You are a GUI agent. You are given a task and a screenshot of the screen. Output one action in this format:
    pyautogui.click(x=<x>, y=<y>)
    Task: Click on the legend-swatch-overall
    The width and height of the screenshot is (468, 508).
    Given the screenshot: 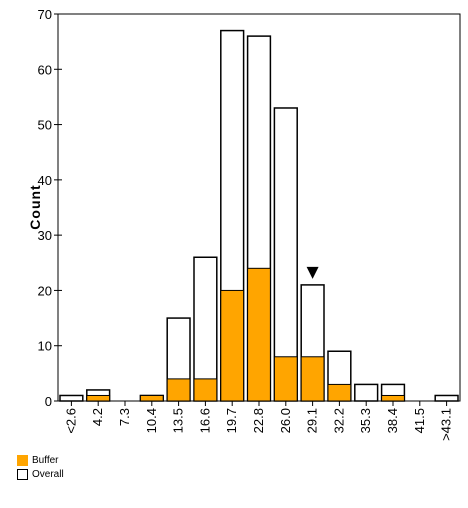 What is the action you would take?
    pyautogui.click(x=22, y=474)
    